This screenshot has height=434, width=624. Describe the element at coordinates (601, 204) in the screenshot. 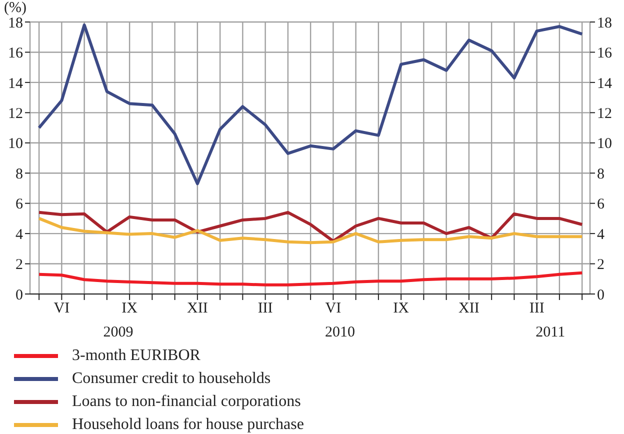

I see `y2-tick-label: 6` at that location.